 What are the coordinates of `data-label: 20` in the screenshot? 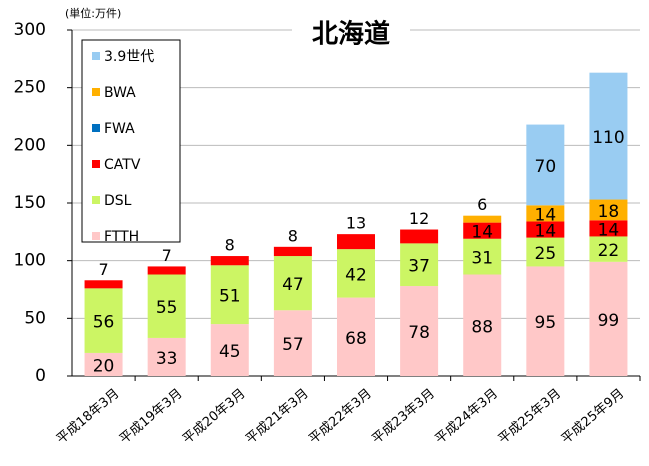 It's located at (104, 366).